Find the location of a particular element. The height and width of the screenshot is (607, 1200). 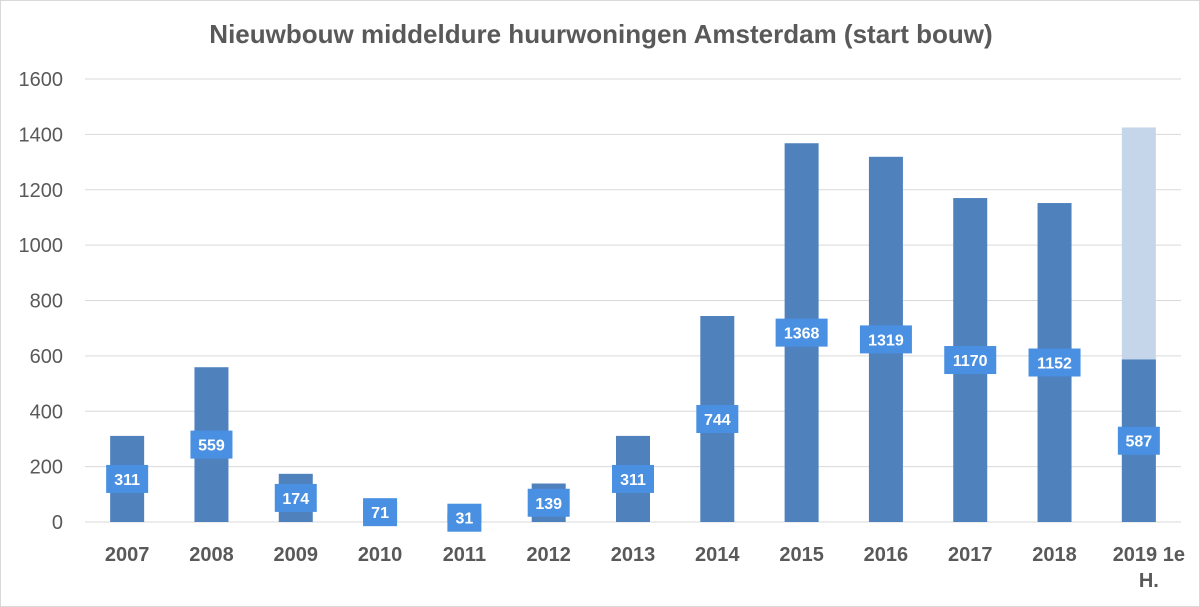

data-label: 139 is located at coordinates (548, 502).